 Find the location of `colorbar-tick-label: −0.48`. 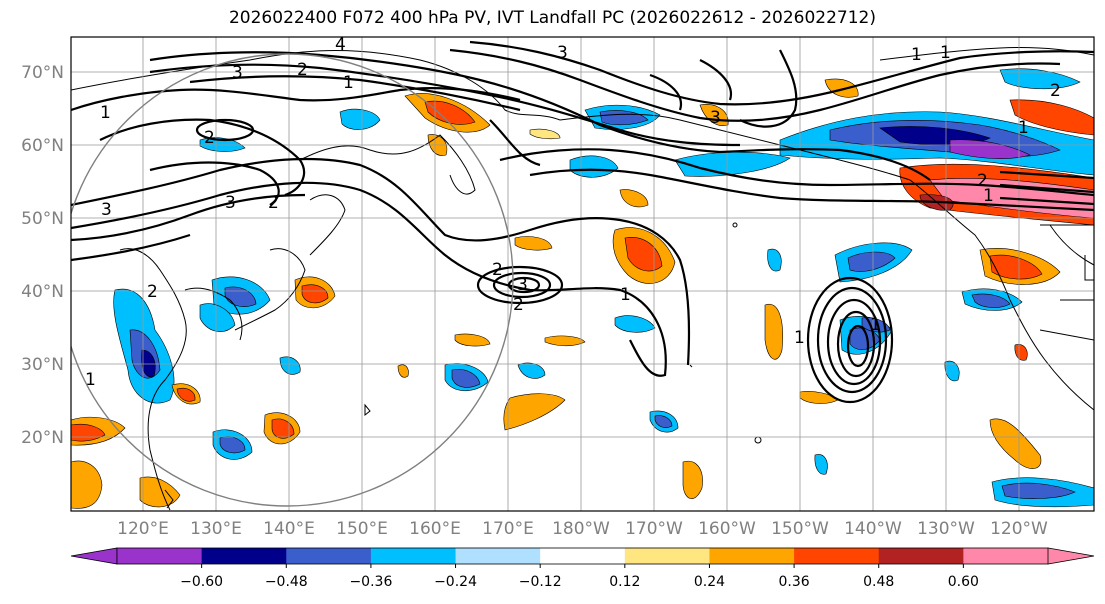

colorbar-tick-label: −0.48 is located at coordinates (286, 582).